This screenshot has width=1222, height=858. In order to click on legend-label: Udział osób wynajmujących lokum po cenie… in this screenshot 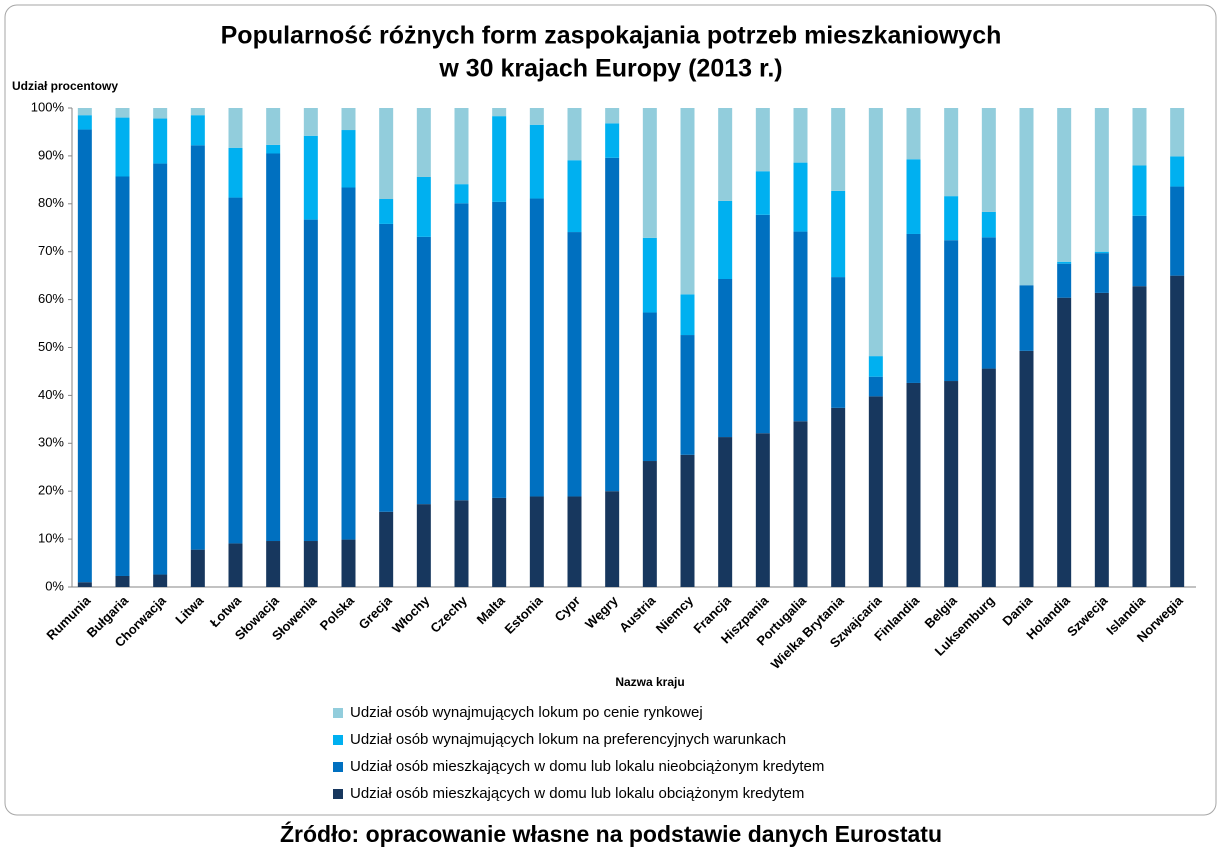, I will do `click(526, 712)`.